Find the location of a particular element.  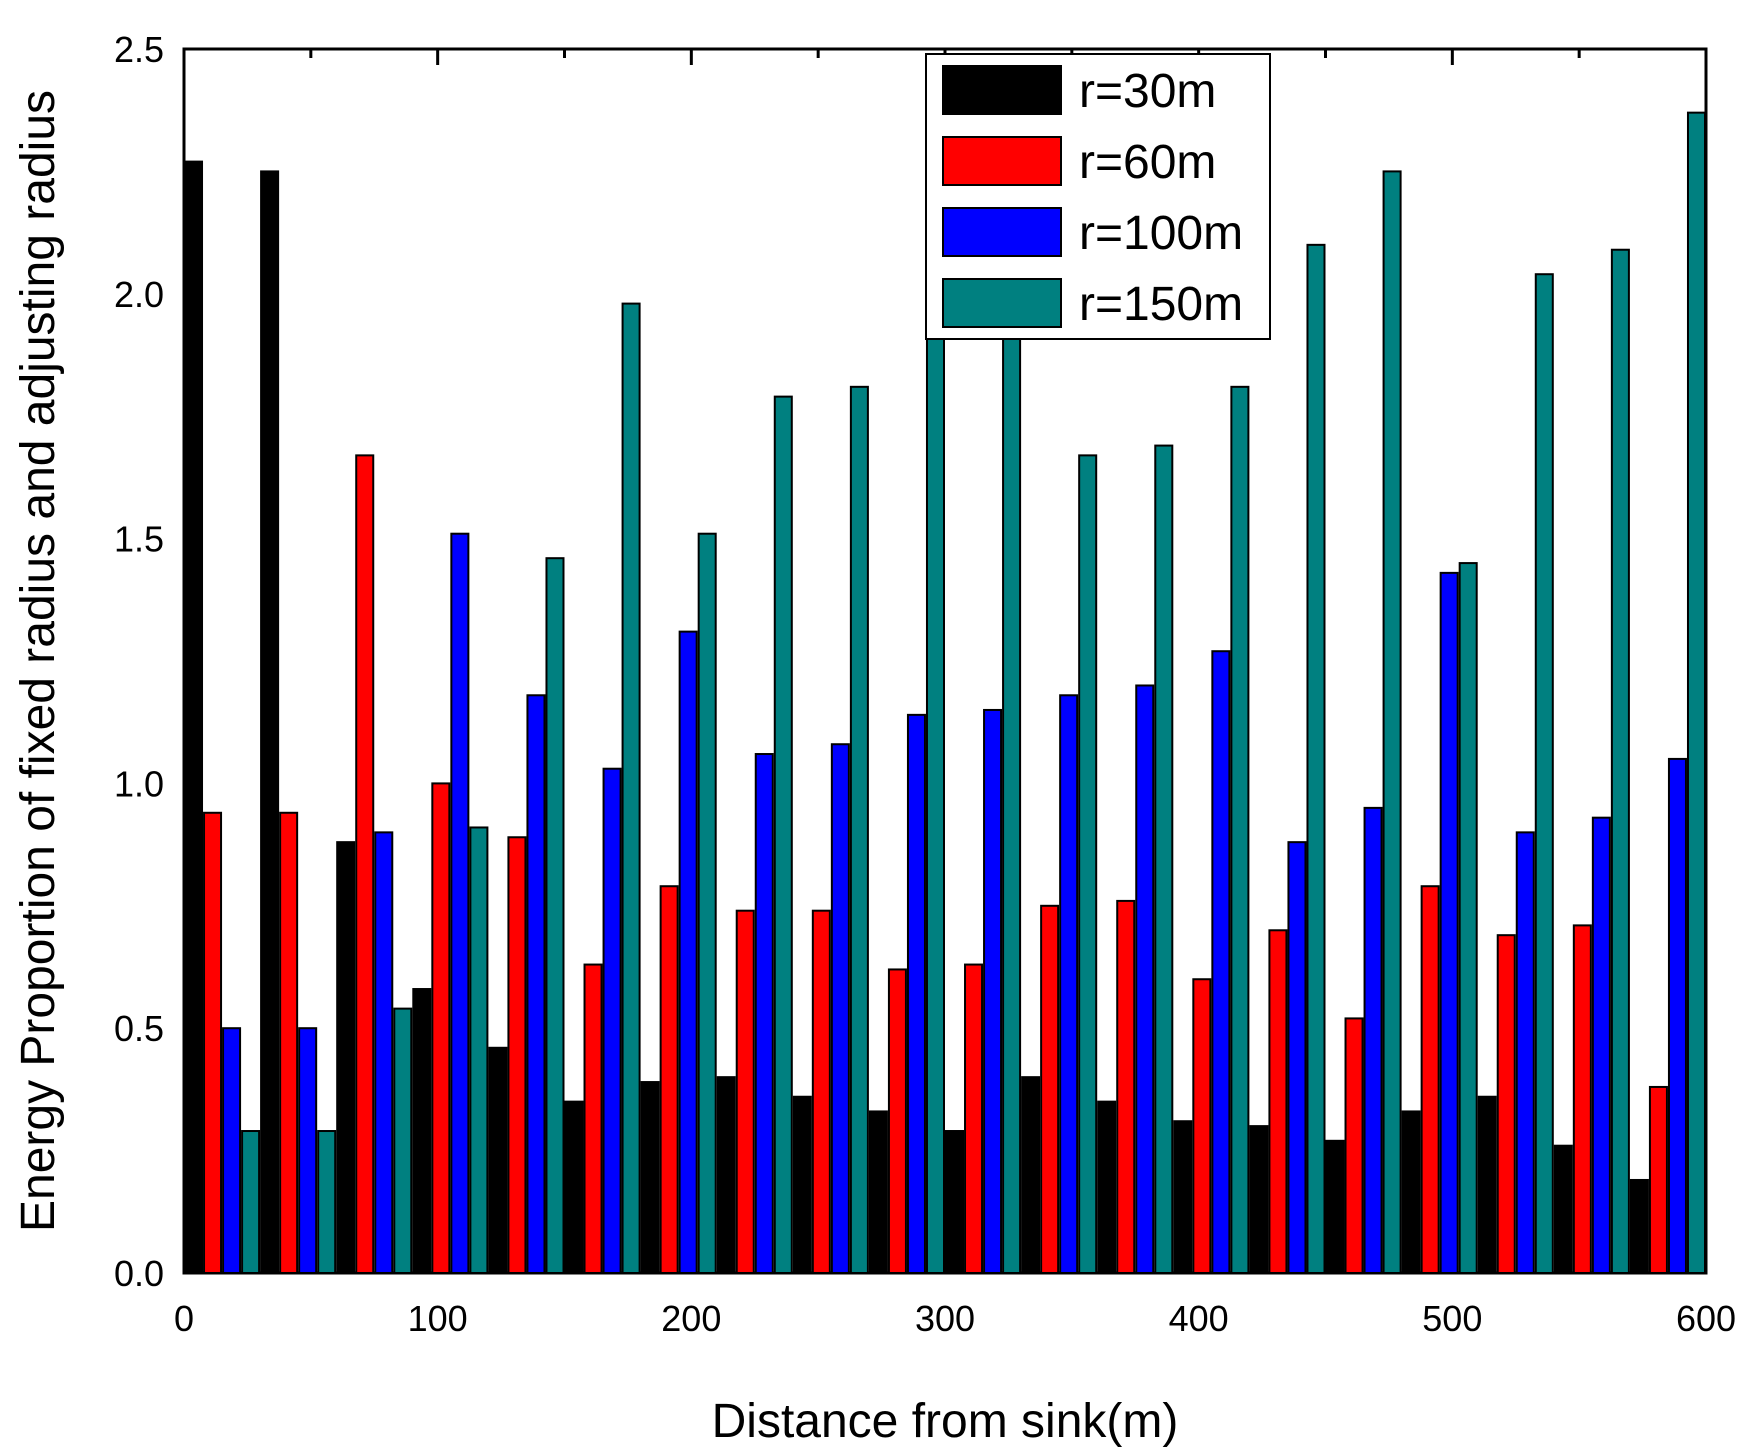

y-tick-label: 1.5 is located at coordinates (139, 539).